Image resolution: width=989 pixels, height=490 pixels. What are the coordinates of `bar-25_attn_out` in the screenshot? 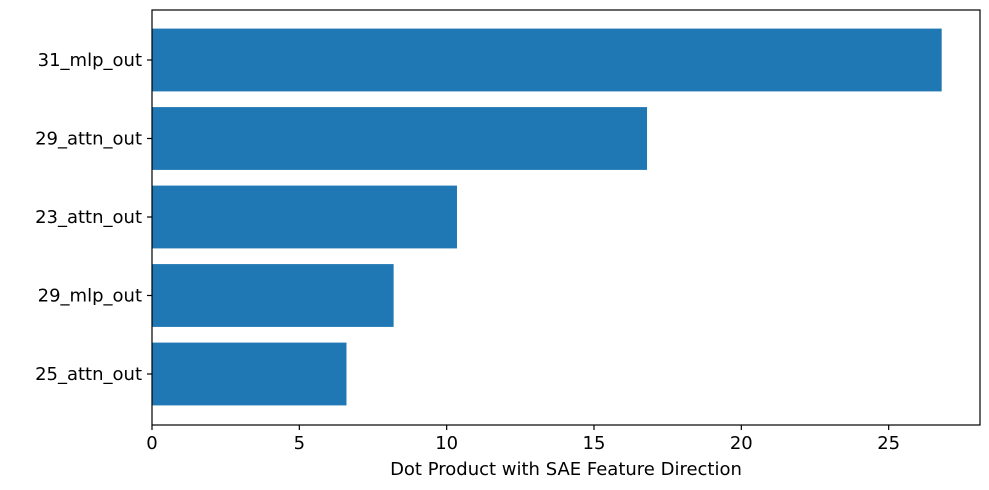 It's located at (249, 374).